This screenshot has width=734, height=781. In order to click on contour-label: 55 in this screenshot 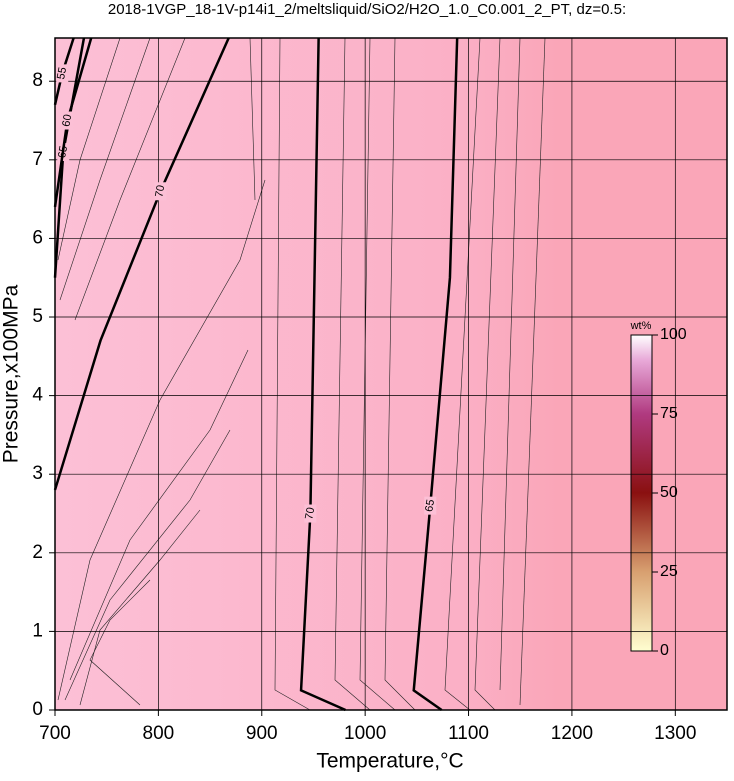, I will do `click(62, 73)`.